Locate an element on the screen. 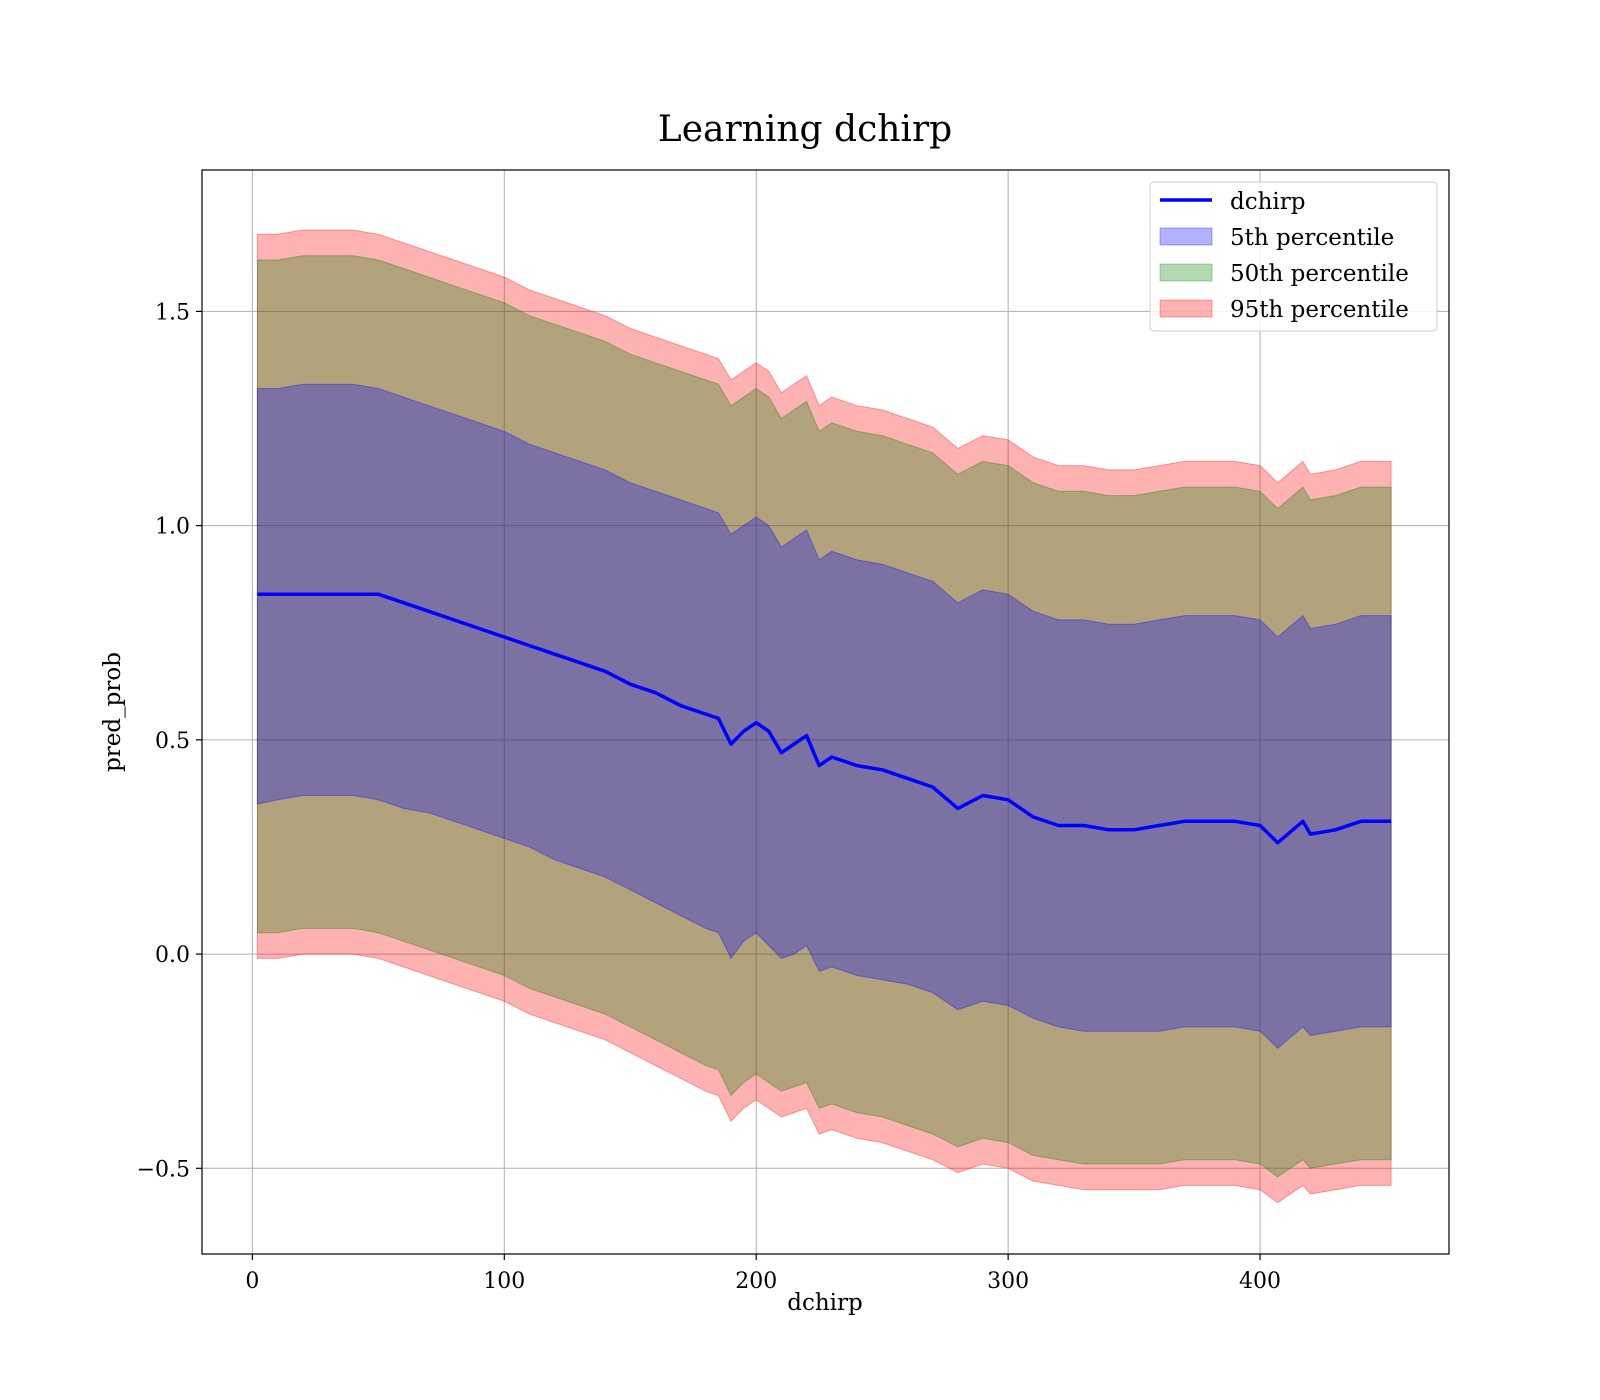  line-layer is located at coordinates (824, 718).